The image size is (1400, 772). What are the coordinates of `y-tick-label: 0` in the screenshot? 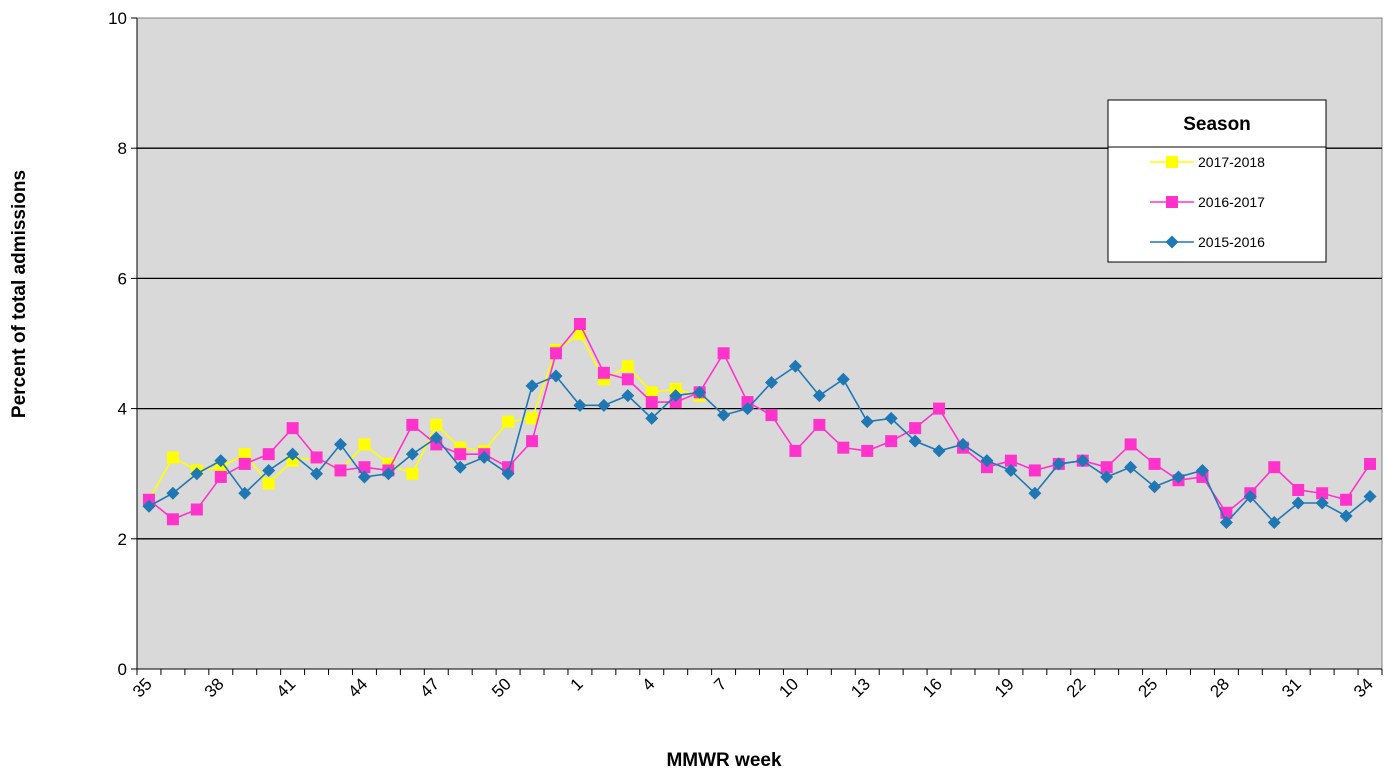 It's located at (122, 669).